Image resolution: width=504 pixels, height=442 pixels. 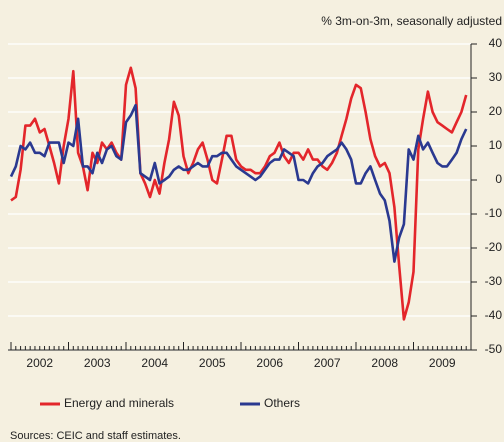 What do you see at coordinates (494, 349) in the screenshot?
I see `y-tick-label: -50` at bounding box center [494, 349].